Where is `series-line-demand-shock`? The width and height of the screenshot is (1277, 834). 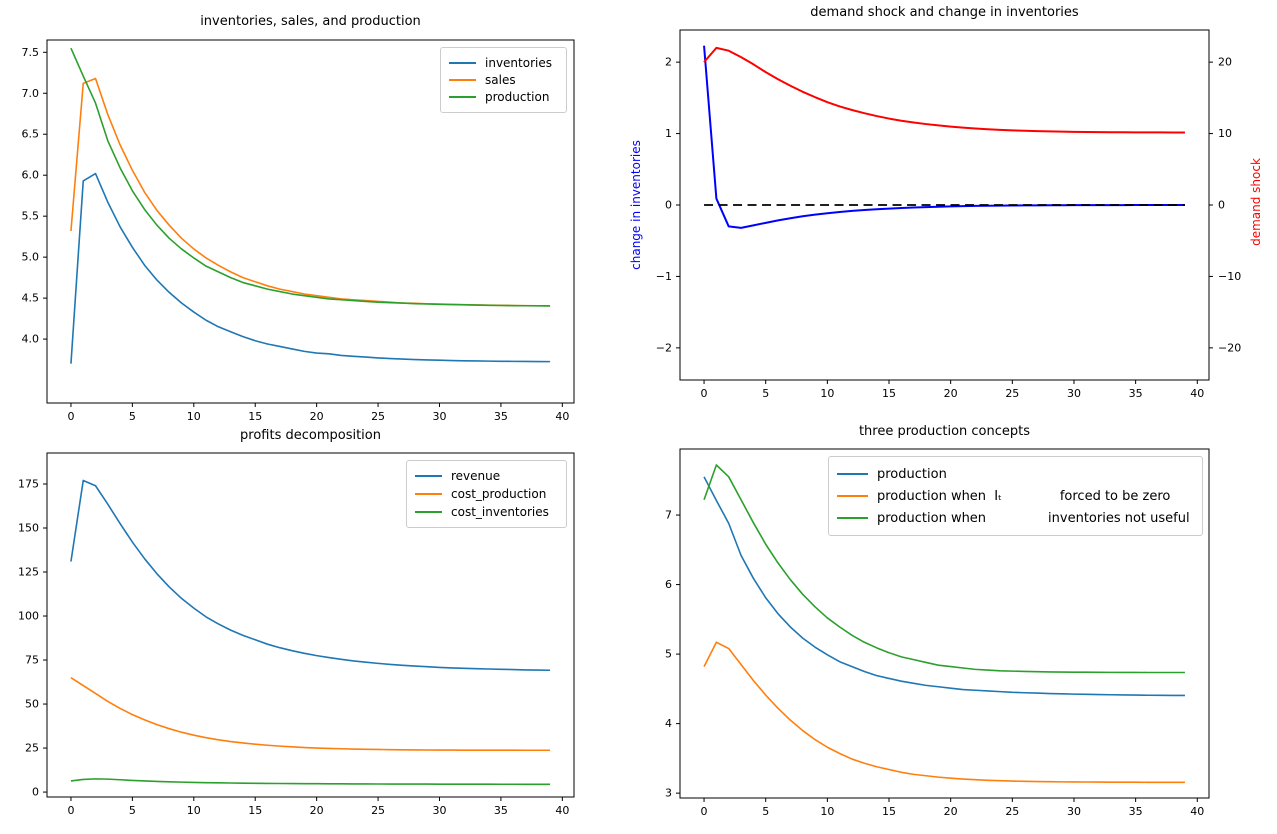 series-line-demand-shock is located at coordinates (944, 90).